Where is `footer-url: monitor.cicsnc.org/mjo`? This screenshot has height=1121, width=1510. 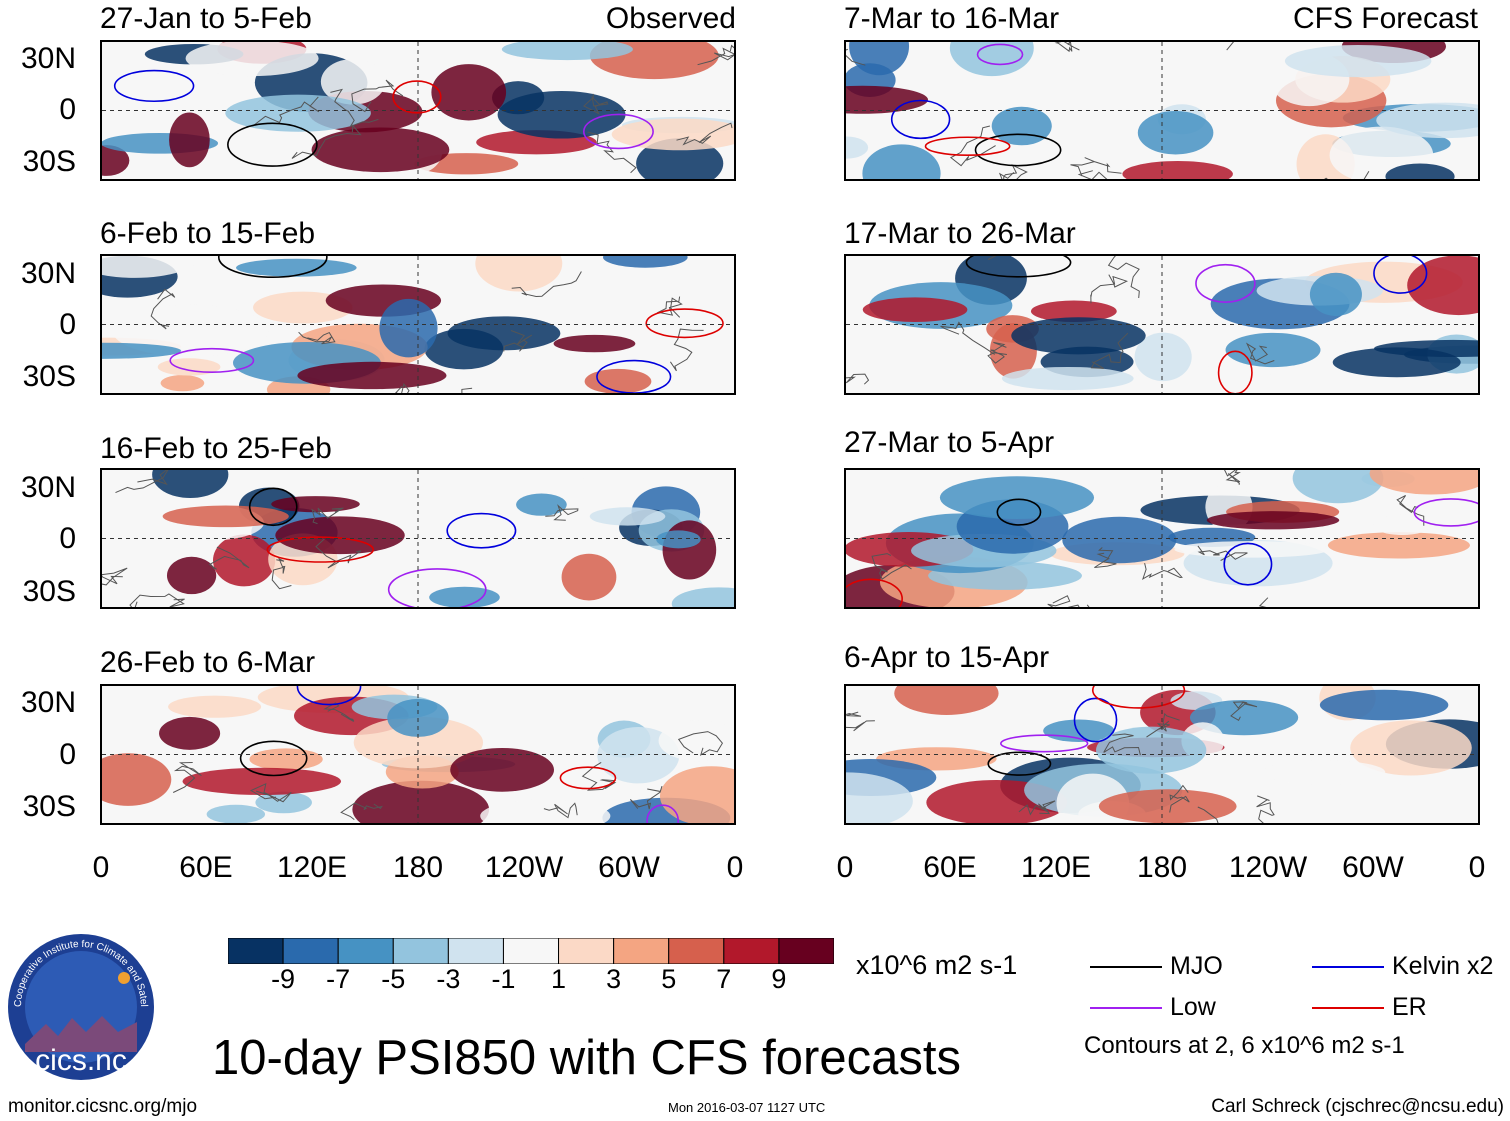
footer-url: monitor.cicsnc.org/mjo is located at coordinates (103, 1106).